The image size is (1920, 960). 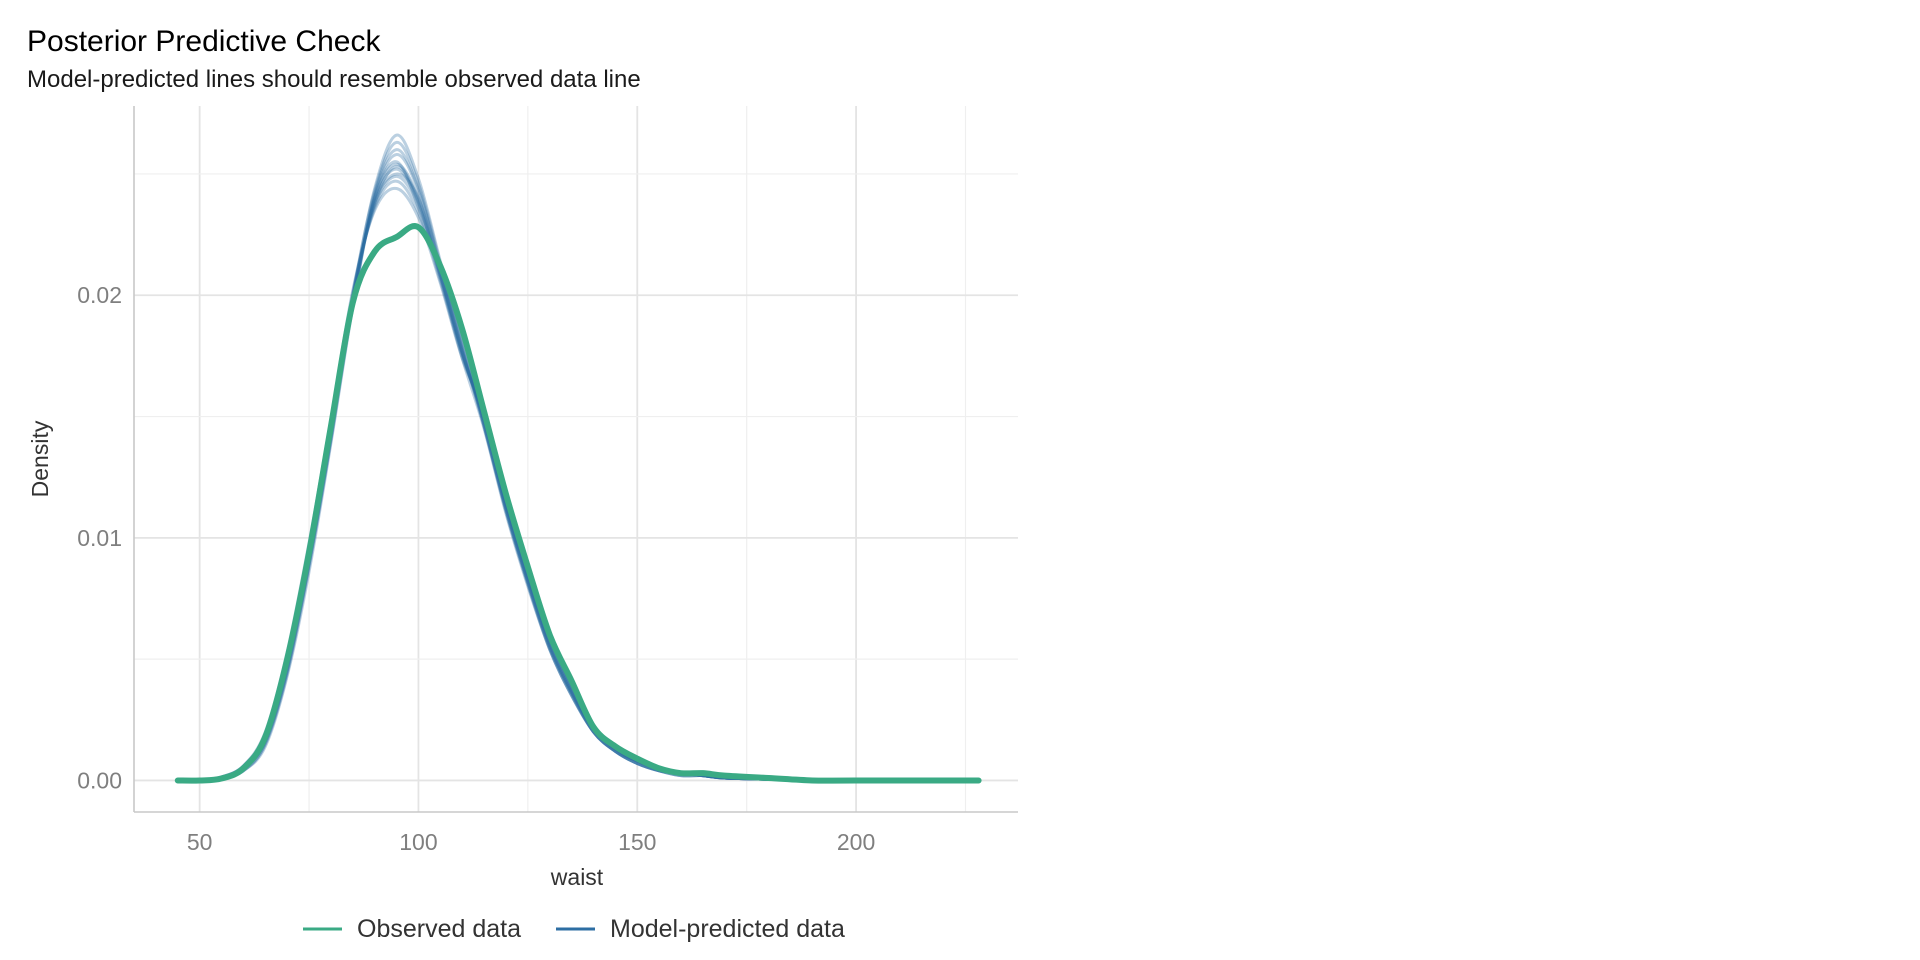 I want to click on y-axis-title: Density, so click(x=40, y=458).